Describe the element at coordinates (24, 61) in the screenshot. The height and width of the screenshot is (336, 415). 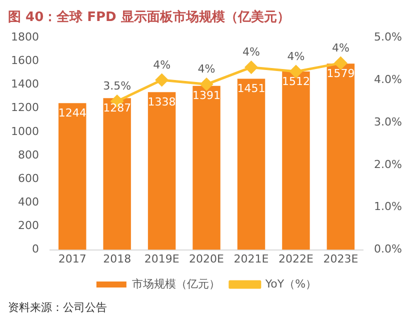
I see `y-tick-label: 1600` at that location.